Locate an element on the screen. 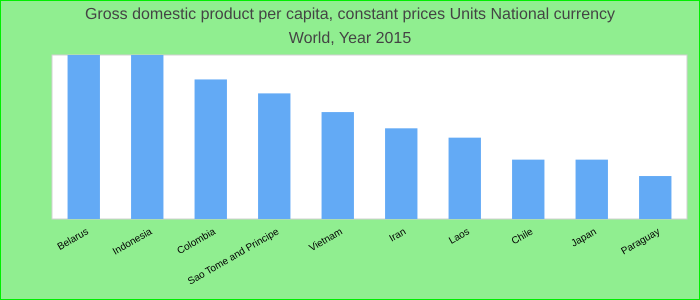  x-tick-label: Chile is located at coordinates (523, 237).